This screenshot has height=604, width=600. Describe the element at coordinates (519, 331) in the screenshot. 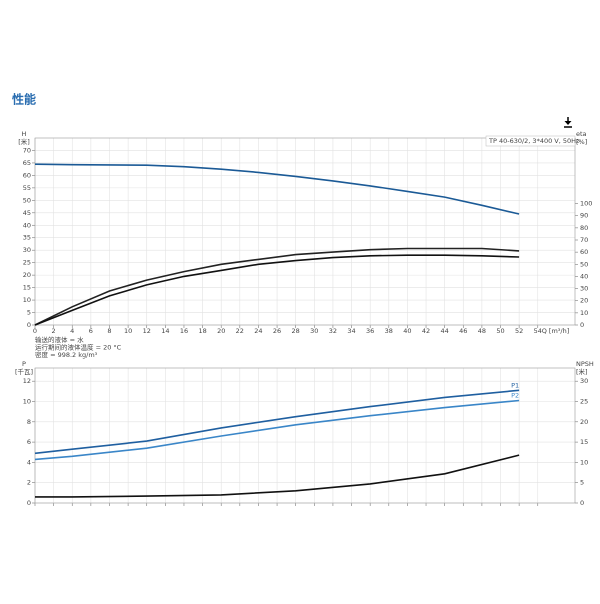

I see `x-tick-label: 52` at that location.